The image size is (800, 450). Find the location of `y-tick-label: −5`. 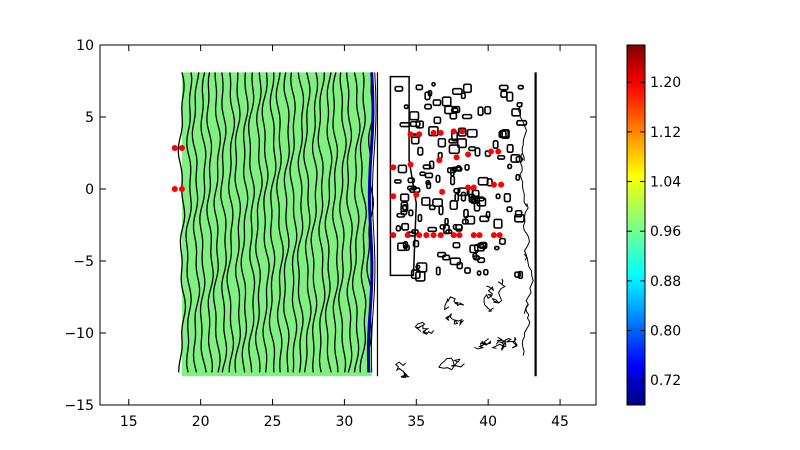

y-tick-label: −5 is located at coordinates (83, 262).